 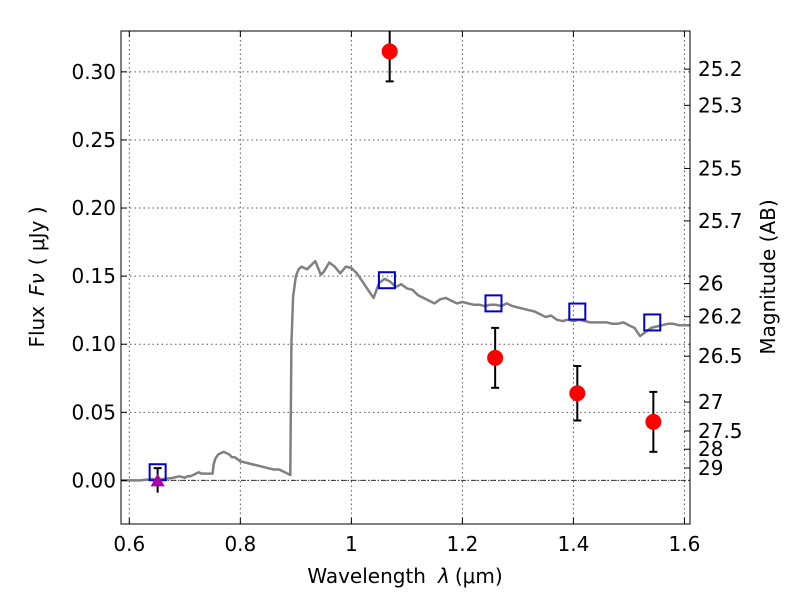 What do you see at coordinates (720, 356) in the screenshot?
I see `mag-tick-label: 26.5` at bounding box center [720, 356].